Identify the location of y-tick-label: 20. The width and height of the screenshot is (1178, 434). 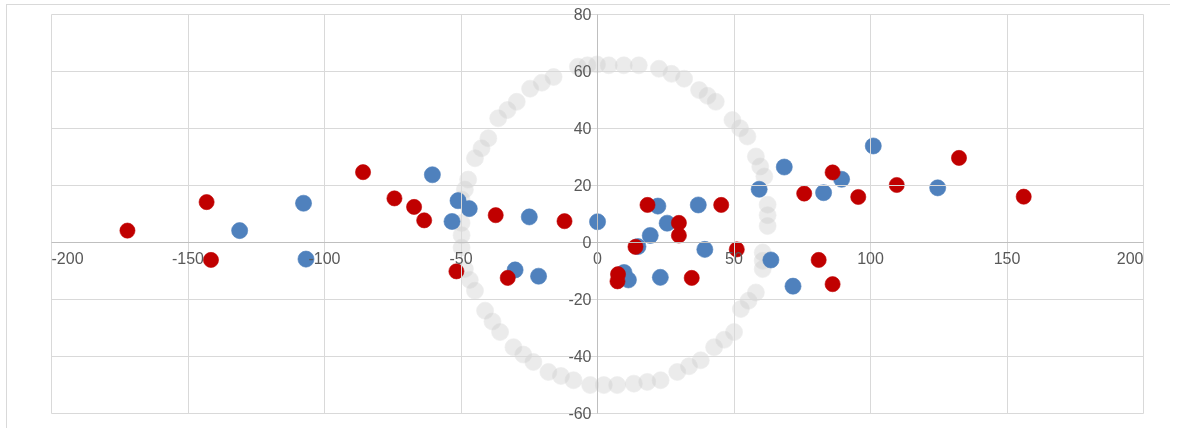
(582, 185).